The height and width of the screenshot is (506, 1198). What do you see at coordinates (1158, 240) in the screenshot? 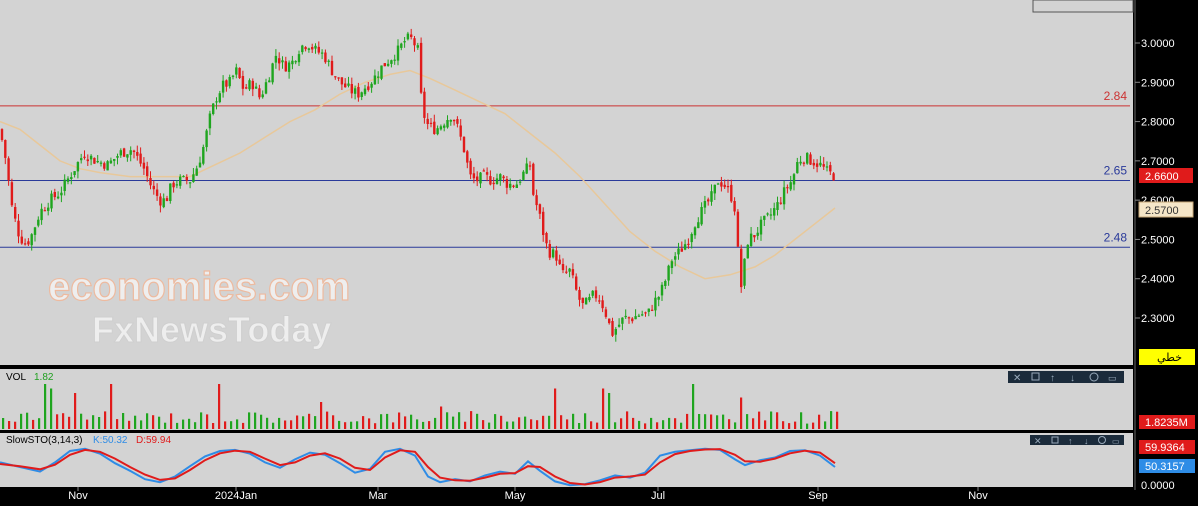
I see `price-axis-tick-label: 2.5000` at bounding box center [1158, 240].